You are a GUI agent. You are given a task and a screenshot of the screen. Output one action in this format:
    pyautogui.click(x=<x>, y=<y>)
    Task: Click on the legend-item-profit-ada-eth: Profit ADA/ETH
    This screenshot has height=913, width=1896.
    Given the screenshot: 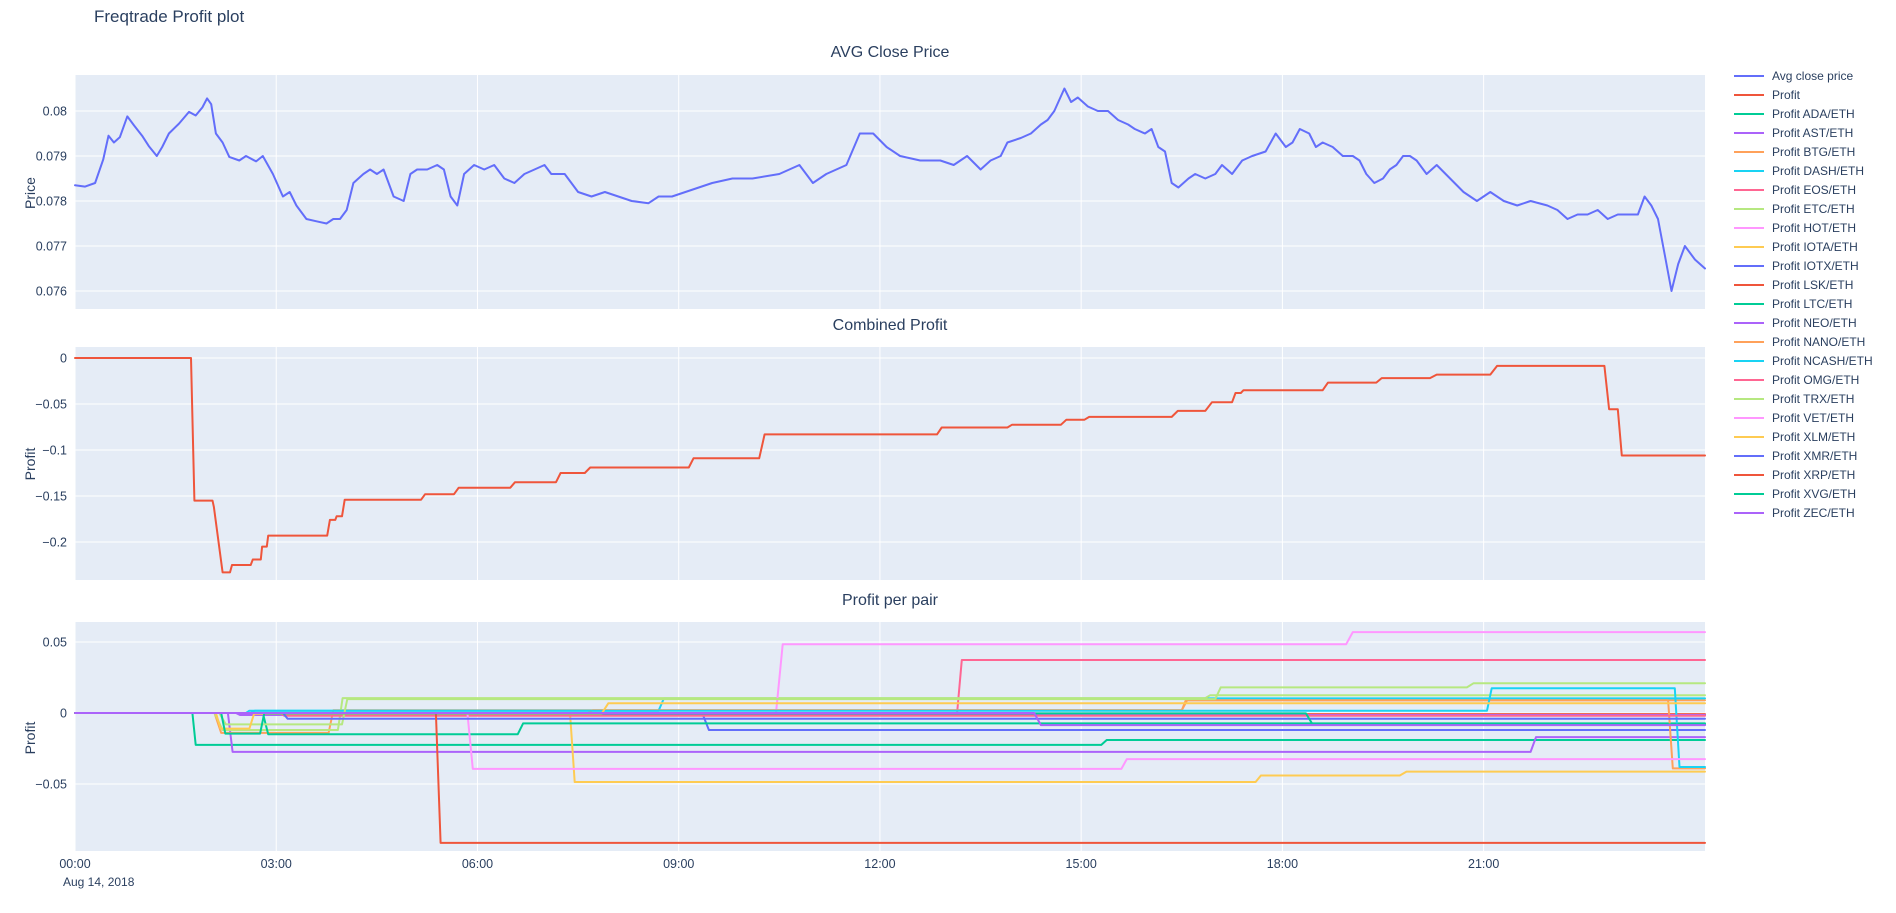 What is the action you would take?
    pyautogui.click(x=1803, y=113)
    